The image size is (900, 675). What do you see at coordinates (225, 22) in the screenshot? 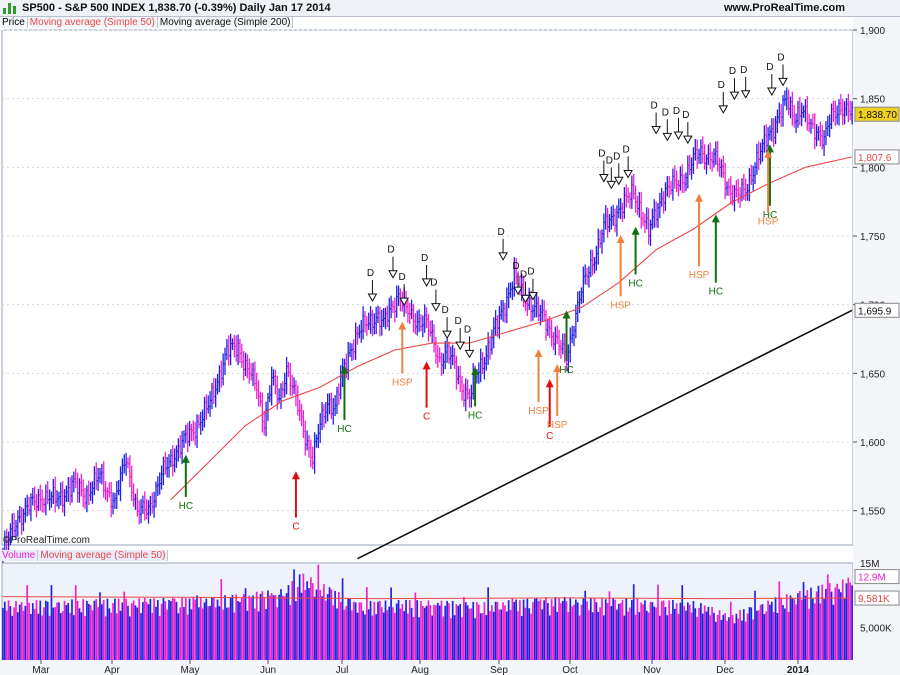
I see `legend-ma200: Moving average (Simple 200)` at bounding box center [225, 22].